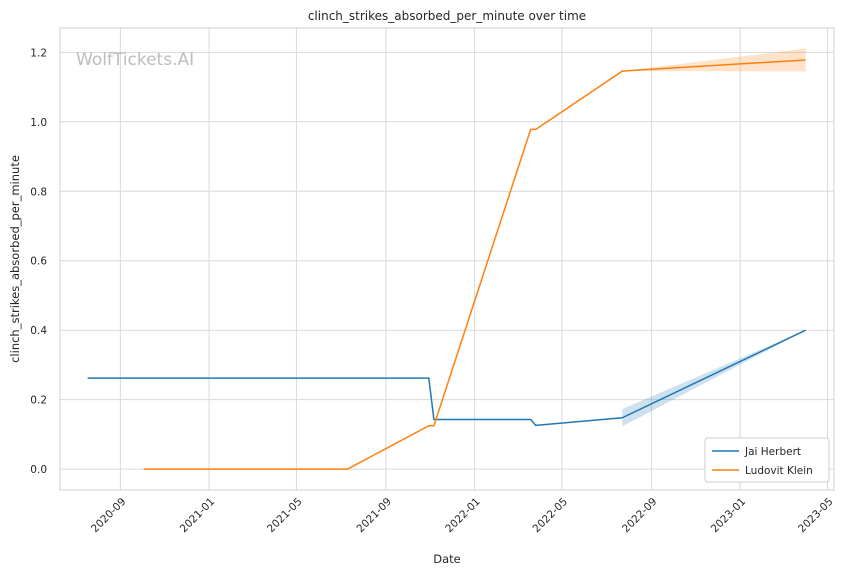 This screenshot has width=864, height=575. I want to click on legend-label-1: Ludovit Klein, so click(779, 471).